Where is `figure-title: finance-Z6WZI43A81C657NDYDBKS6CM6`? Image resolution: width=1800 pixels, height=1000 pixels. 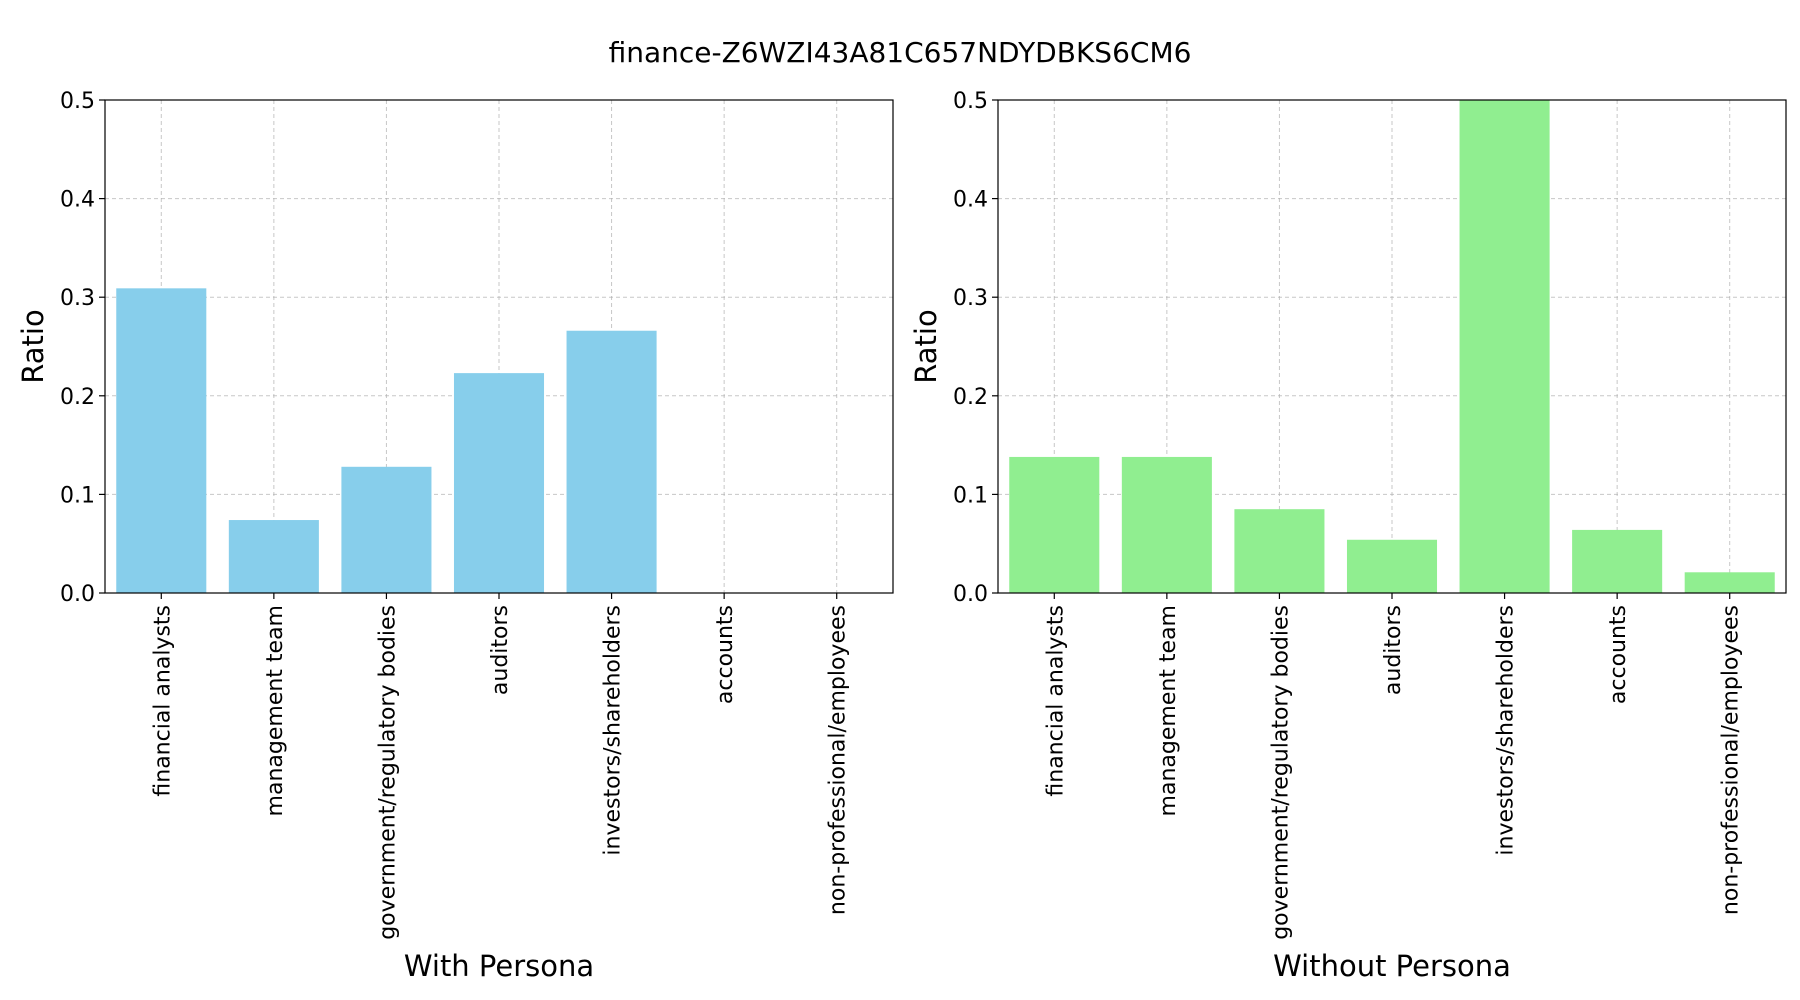
figure-title: finance-Z6WZI43A81C657NDYDBKS6CM6 is located at coordinates (900, 52).